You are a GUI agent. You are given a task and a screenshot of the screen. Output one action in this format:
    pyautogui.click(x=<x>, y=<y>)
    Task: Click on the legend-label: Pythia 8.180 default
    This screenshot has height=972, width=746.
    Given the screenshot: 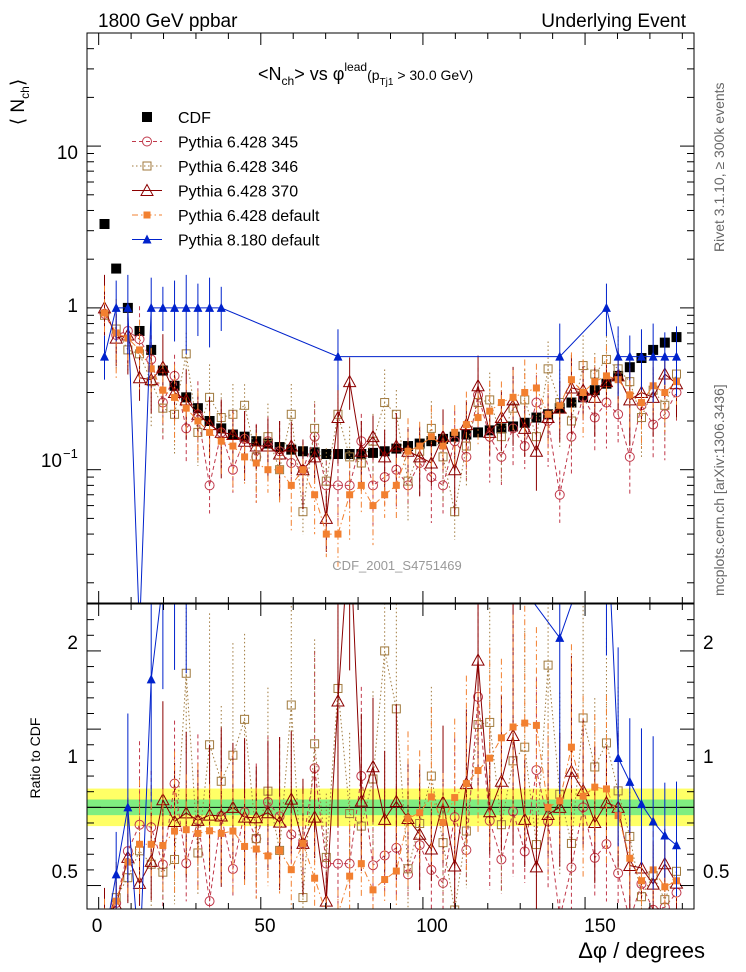 What is the action you would take?
    pyautogui.click(x=249, y=241)
    